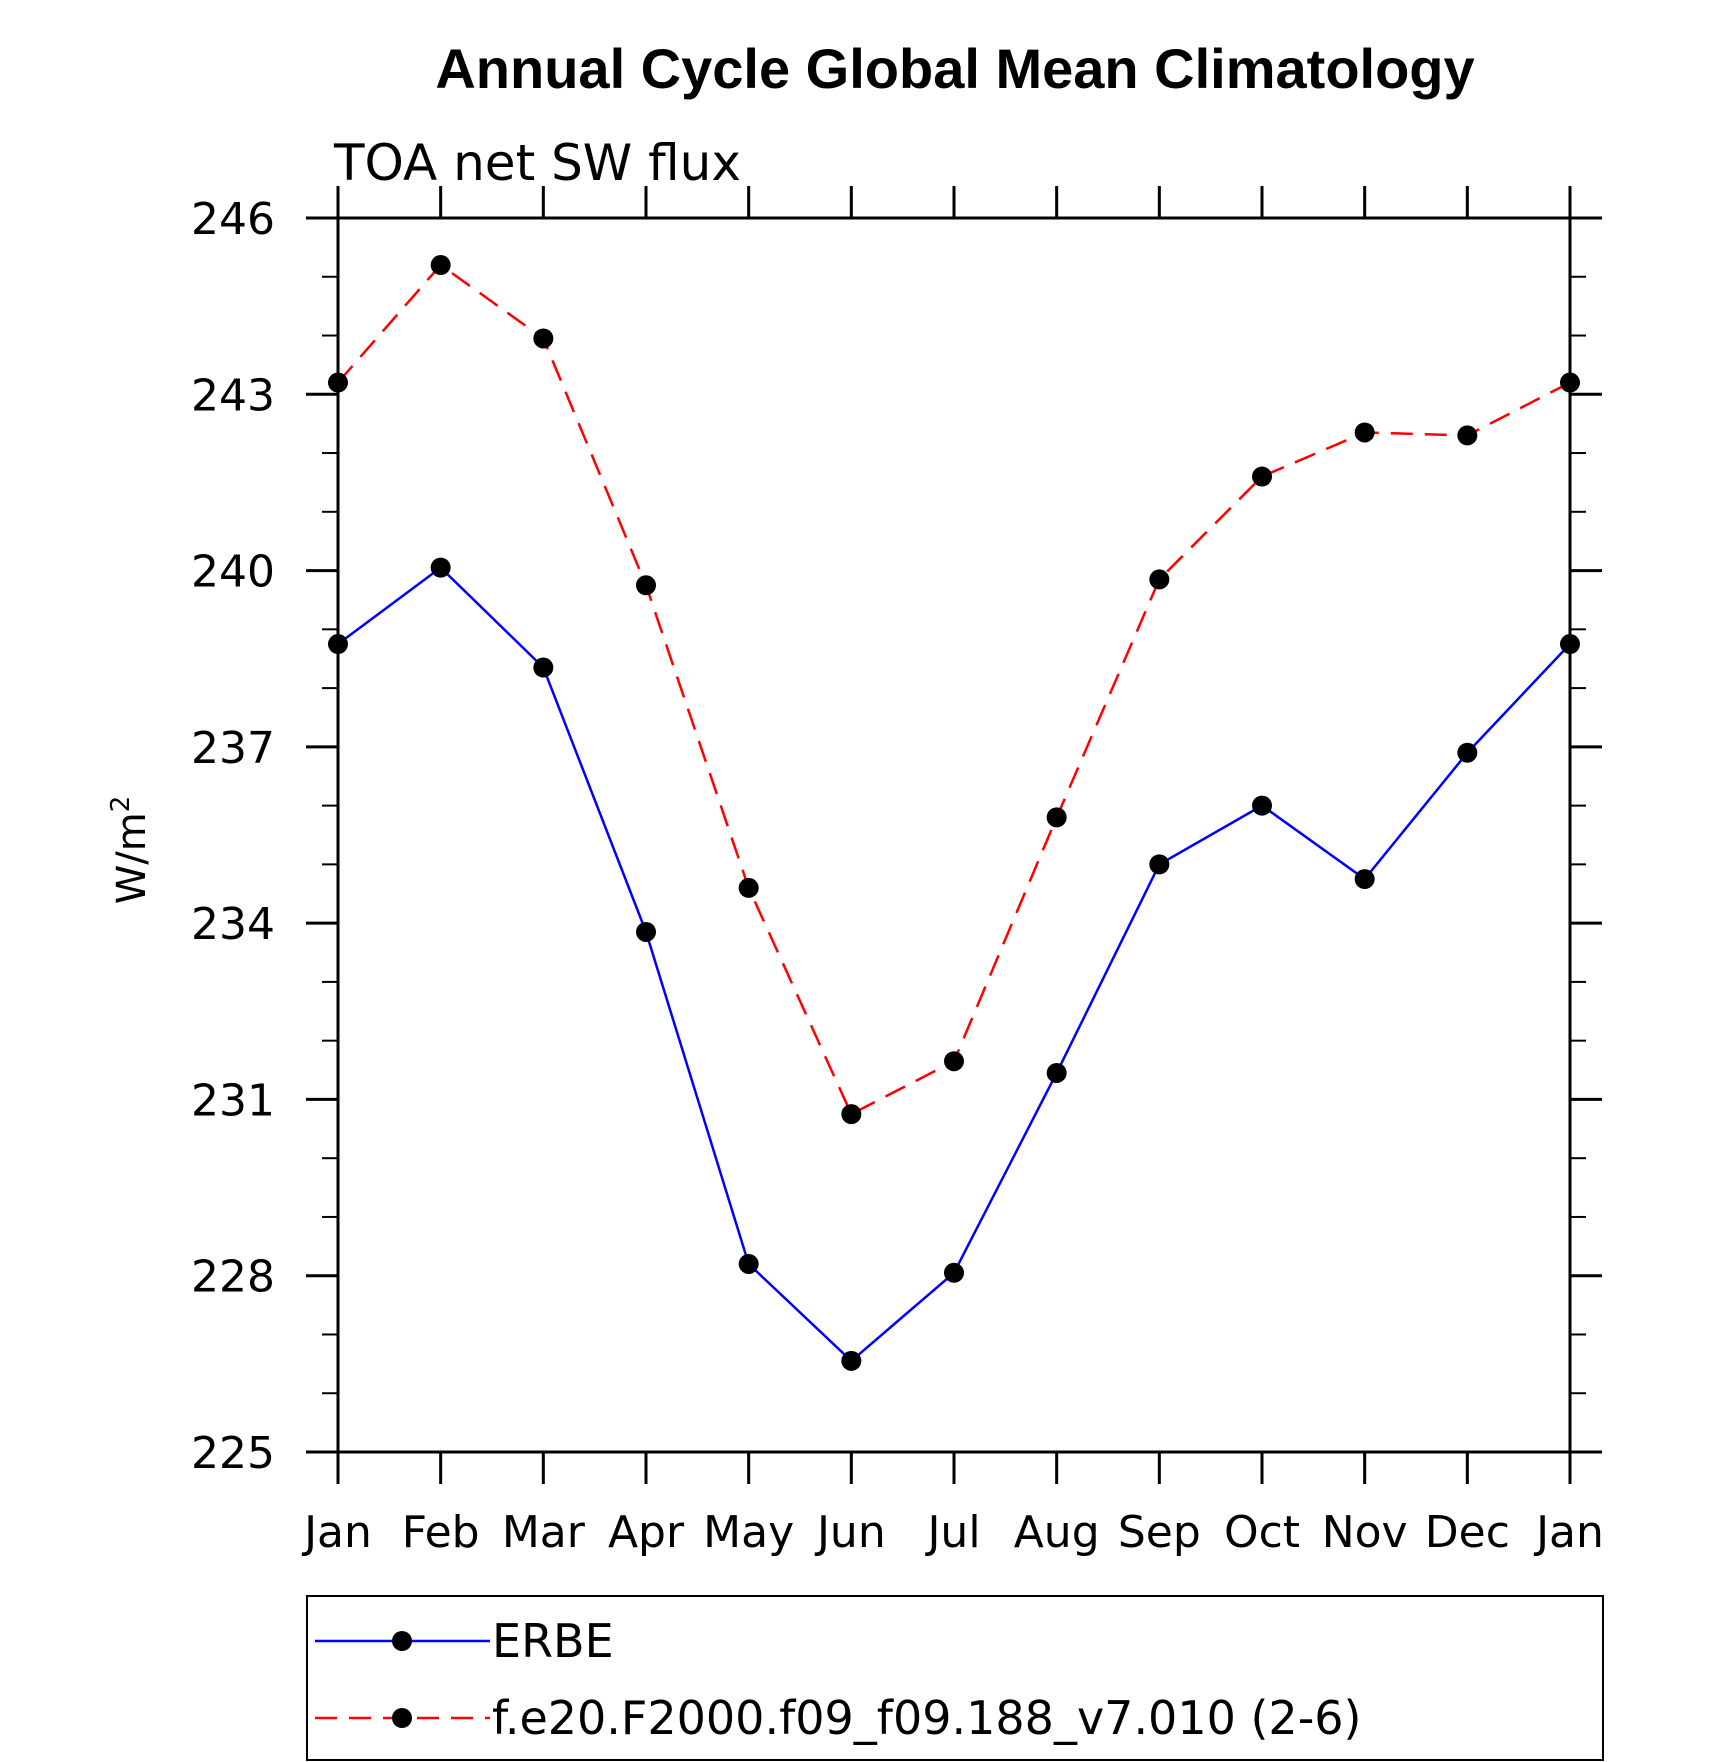 The width and height of the screenshot is (1710, 1762). I want to click on legend-box, so click(955, 1678).